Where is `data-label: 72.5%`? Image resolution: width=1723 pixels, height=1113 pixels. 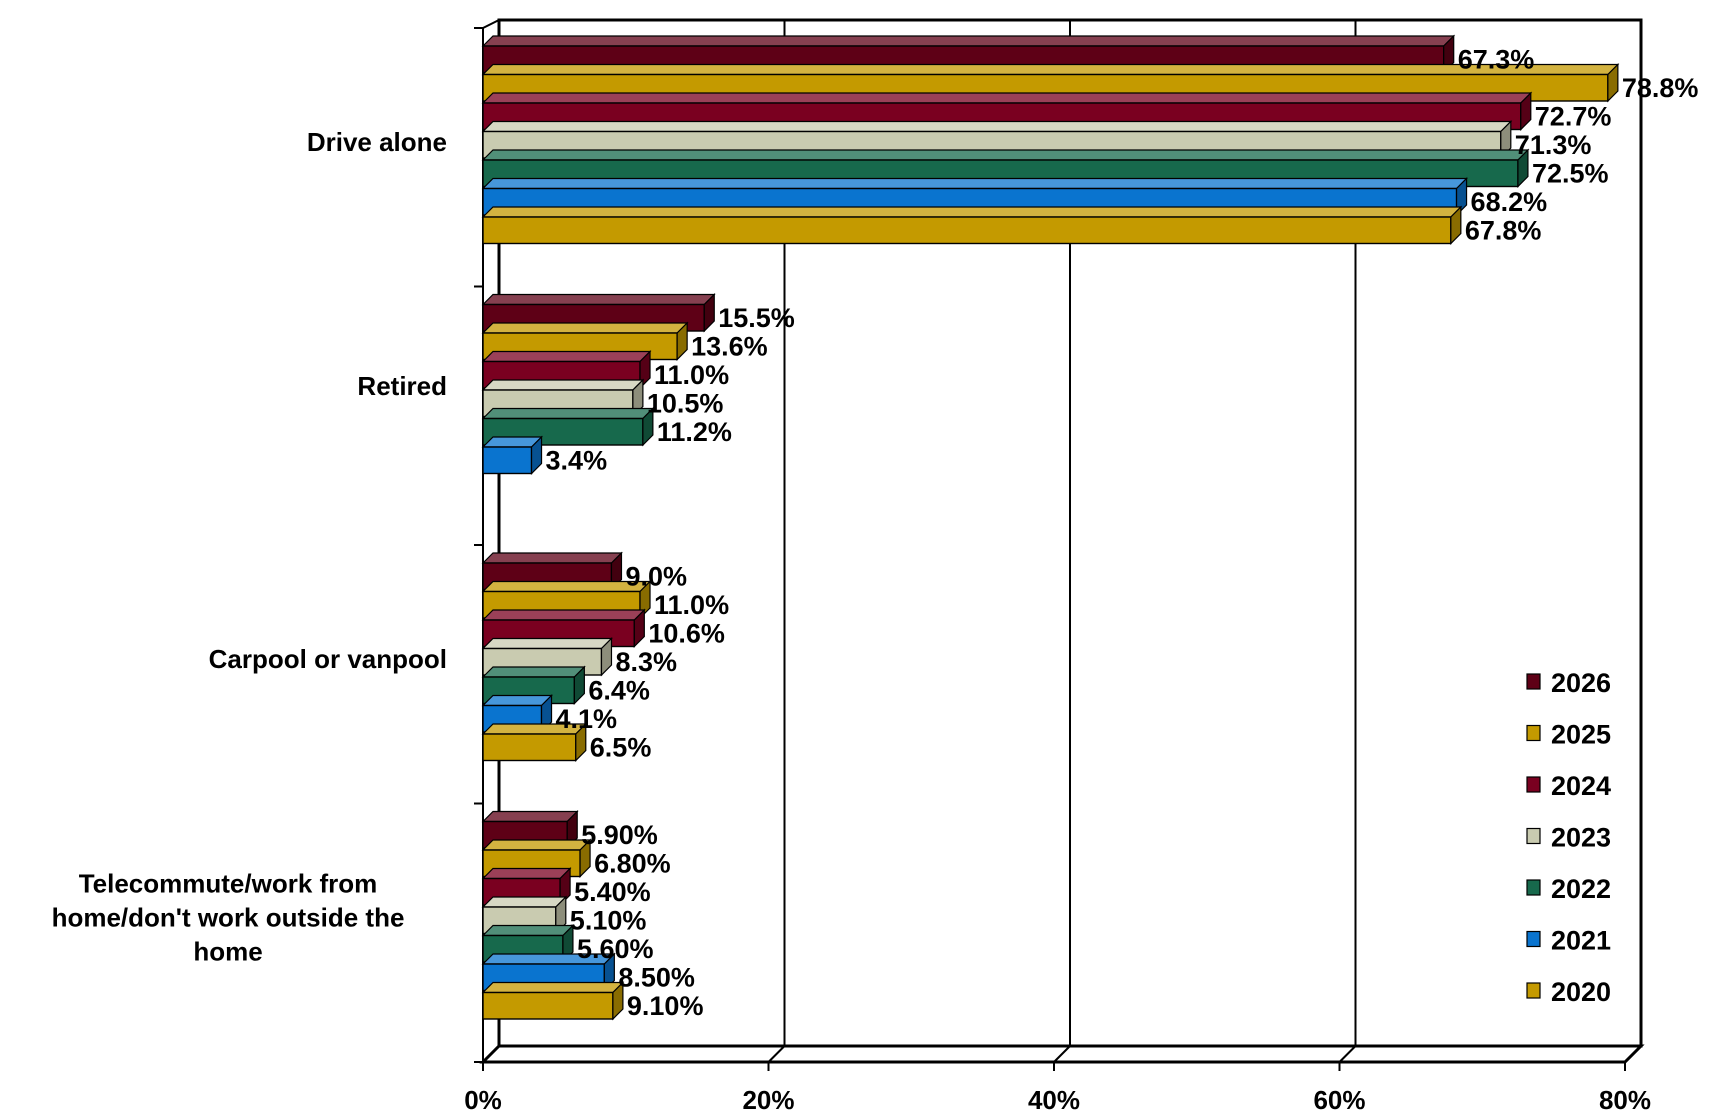
data-label: 72.5% is located at coordinates (1570, 174).